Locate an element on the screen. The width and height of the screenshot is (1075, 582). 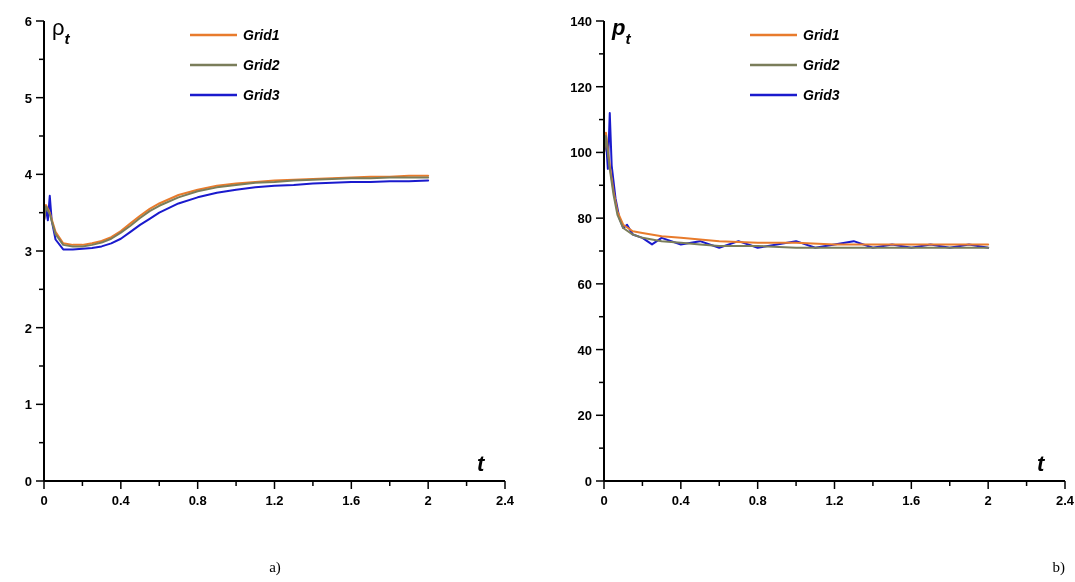
y-axis-title: ρ$_{t}$ is located at coordinates (61, 31).